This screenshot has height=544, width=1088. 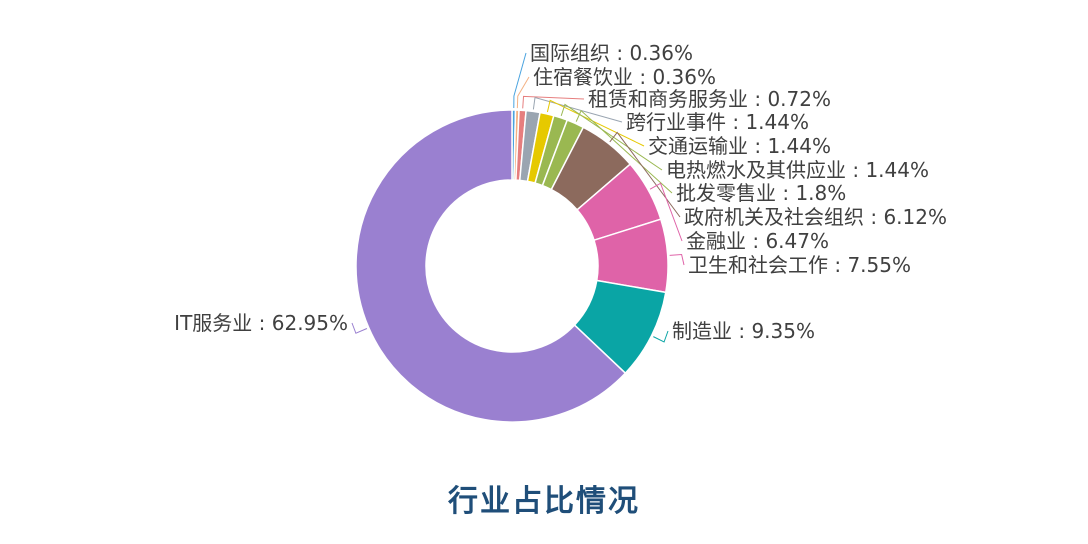 I want to click on slice-label-5: 电热燃水及其供应业 : 1.44%, so click(x=797, y=170).